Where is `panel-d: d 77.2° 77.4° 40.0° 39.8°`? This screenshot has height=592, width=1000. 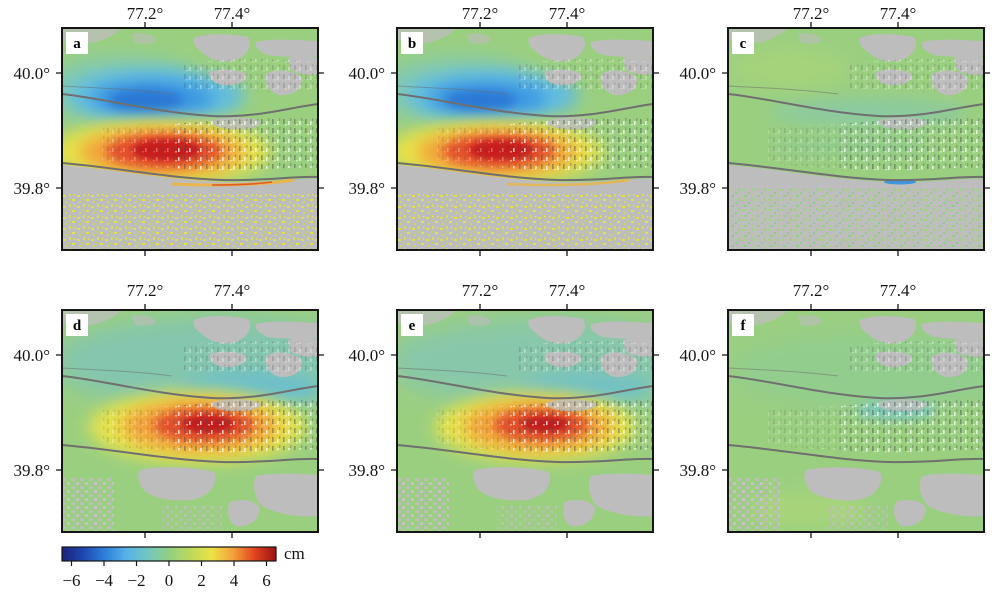
panel-d: d 77.2° 77.4° 40.0° 39.8° is located at coordinates (169, 410).